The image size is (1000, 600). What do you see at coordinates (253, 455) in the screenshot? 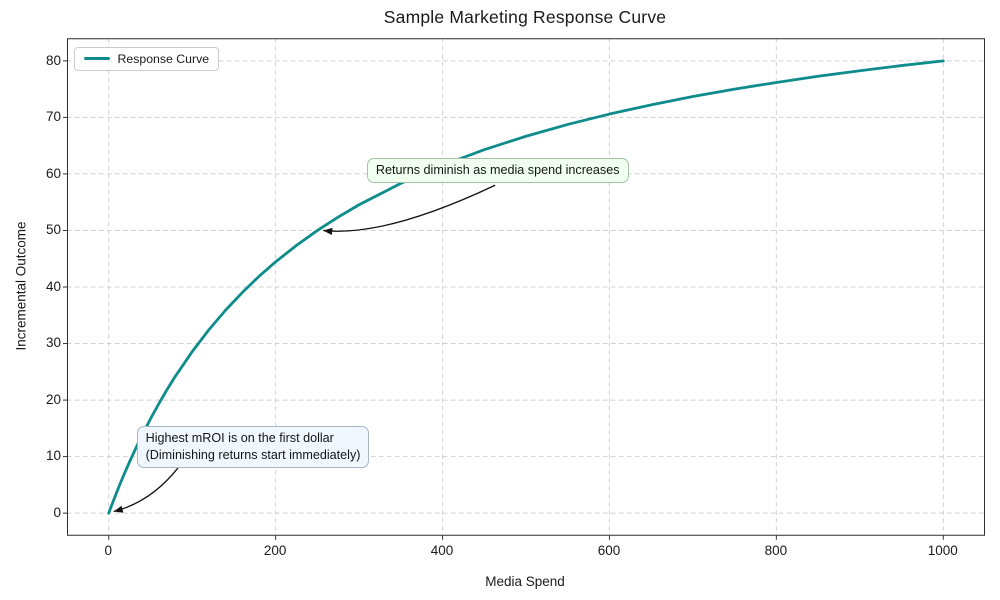
I see `annotation-text-line: (Diminishing returns start immediately)` at bounding box center [253, 455].